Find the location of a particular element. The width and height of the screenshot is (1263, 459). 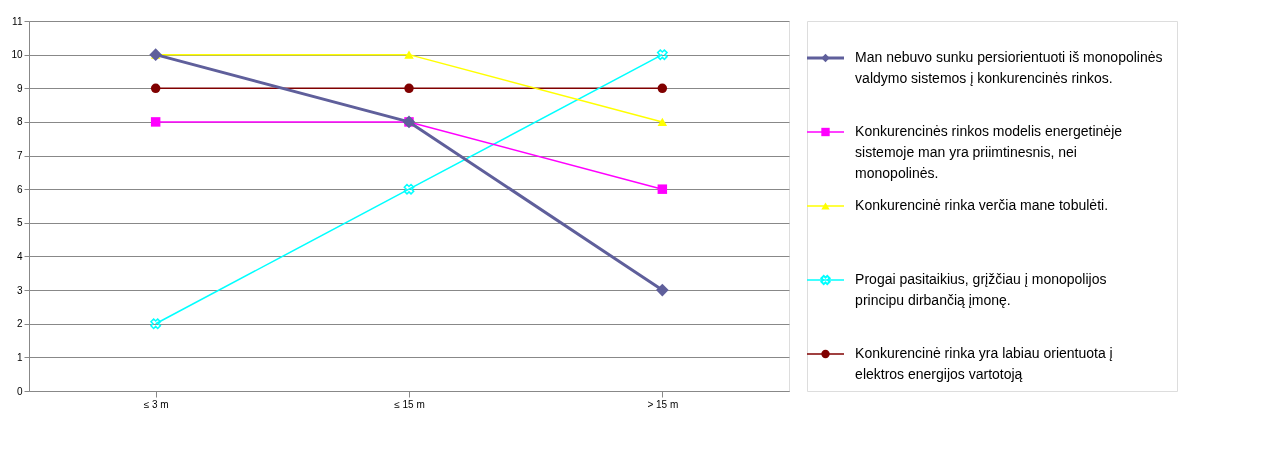

legend-label: Man nebuvo sunku persiorientuoti iš monopolinės valdymo sistemos į konkurencinės rinkos. is located at coordinates (1009, 67).